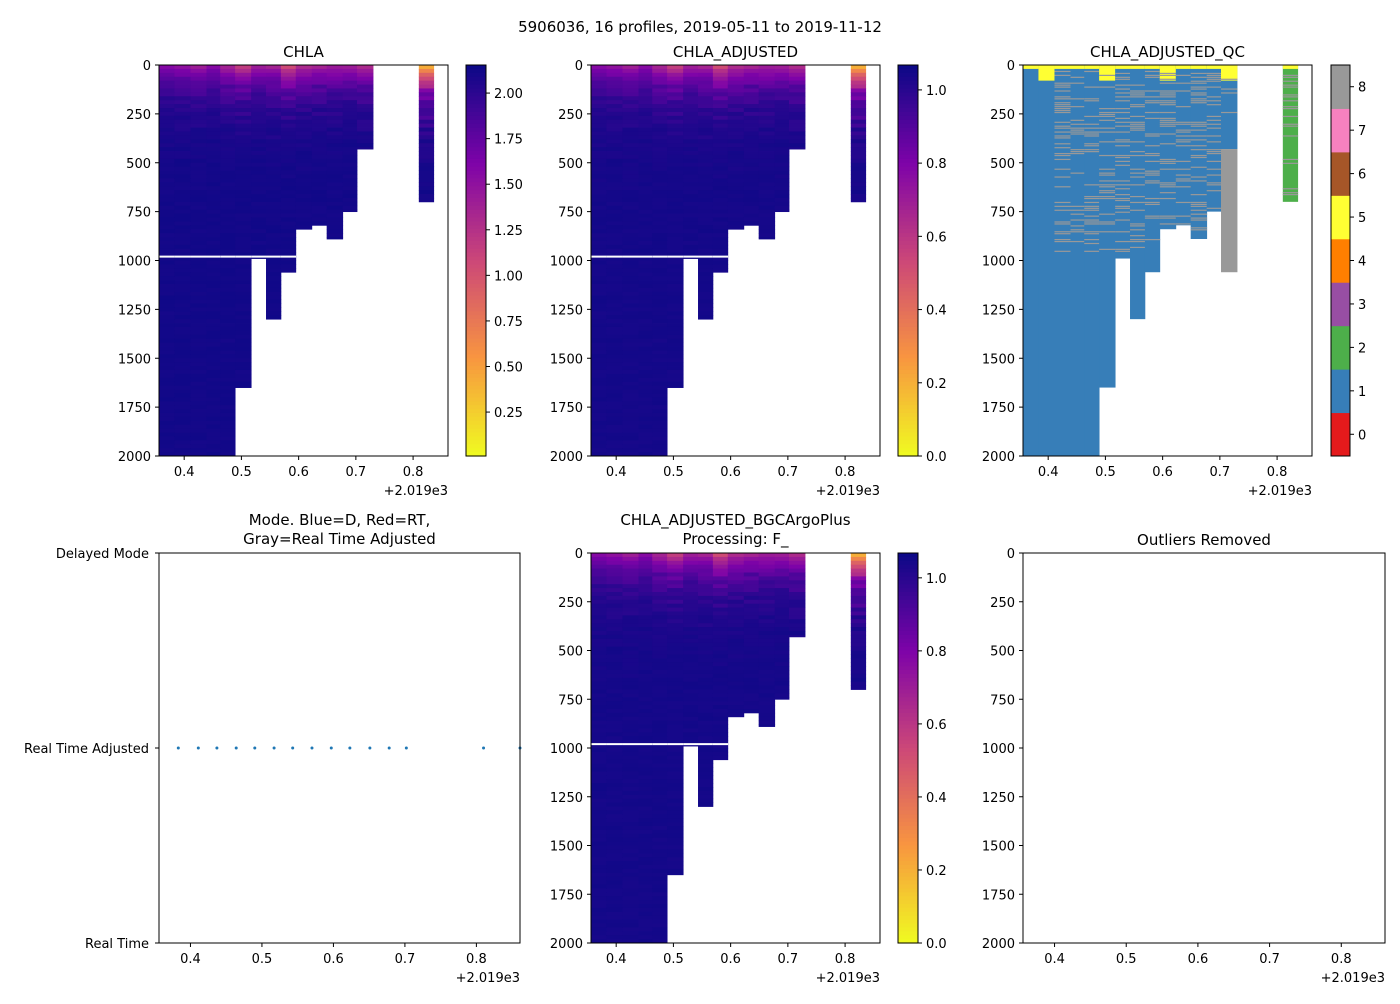  What do you see at coordinates (566, 359) in the screenshot?
I see `y-tick-label: 1500` at bounding box center [566, 359].